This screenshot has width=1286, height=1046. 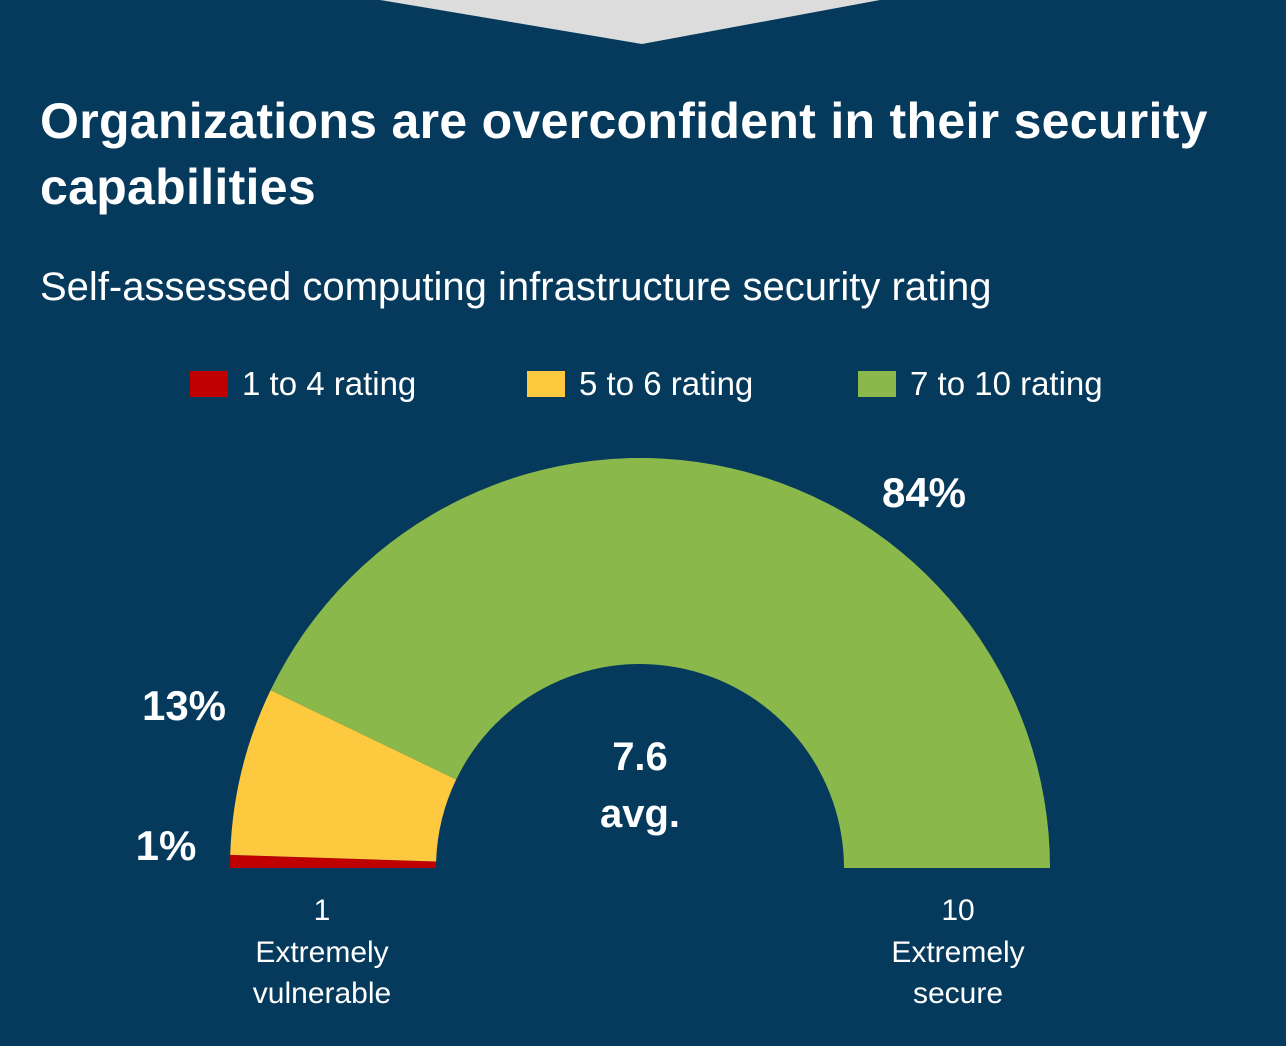 I want to click on legend-swatch-high, so click(x=877, y=384).